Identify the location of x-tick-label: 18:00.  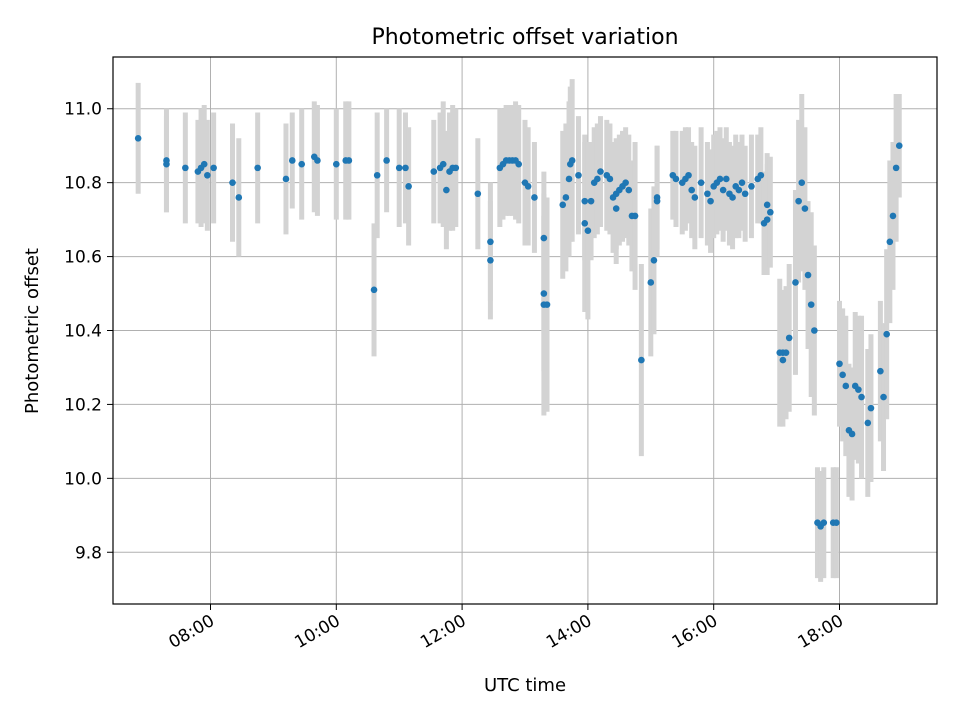
(821, 632).